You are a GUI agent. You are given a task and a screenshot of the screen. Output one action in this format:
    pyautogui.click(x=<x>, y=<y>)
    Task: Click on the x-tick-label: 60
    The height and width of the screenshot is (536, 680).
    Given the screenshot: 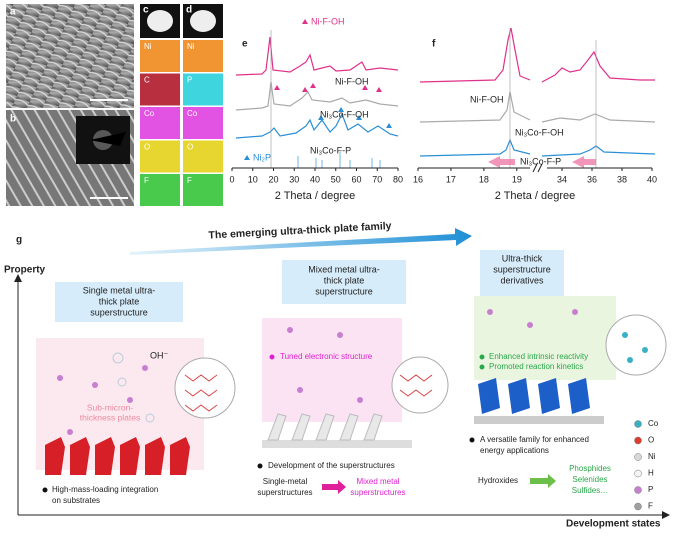 What is the action you would take?
    pyautogui.click(x=356, y=179)
    